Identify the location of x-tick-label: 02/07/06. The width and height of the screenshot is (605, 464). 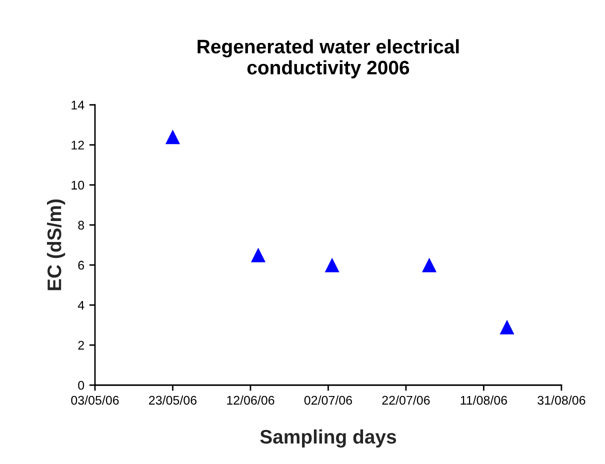
(328, 400).